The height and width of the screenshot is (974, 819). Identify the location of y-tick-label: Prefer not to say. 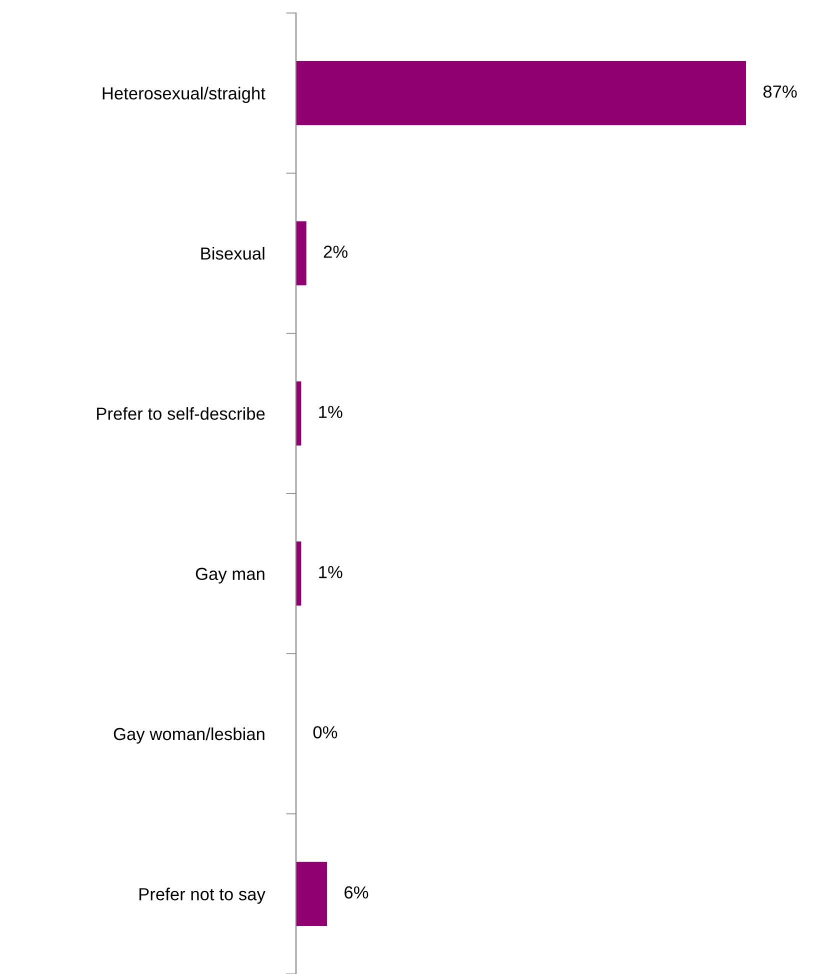
(203, 896).